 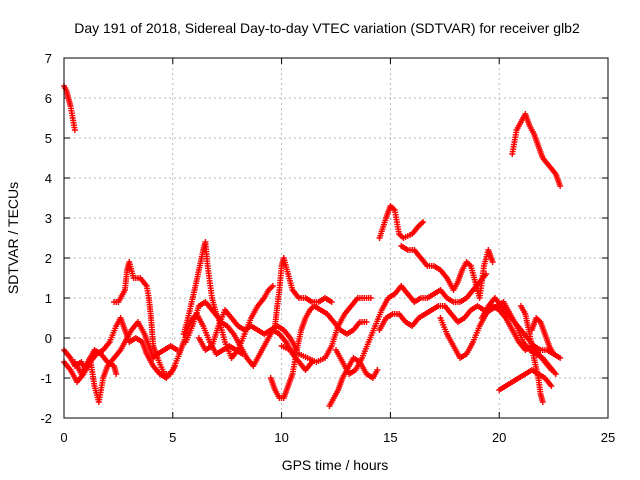 I want to click on x-tick-label: 10, so click(x=281, y=437).